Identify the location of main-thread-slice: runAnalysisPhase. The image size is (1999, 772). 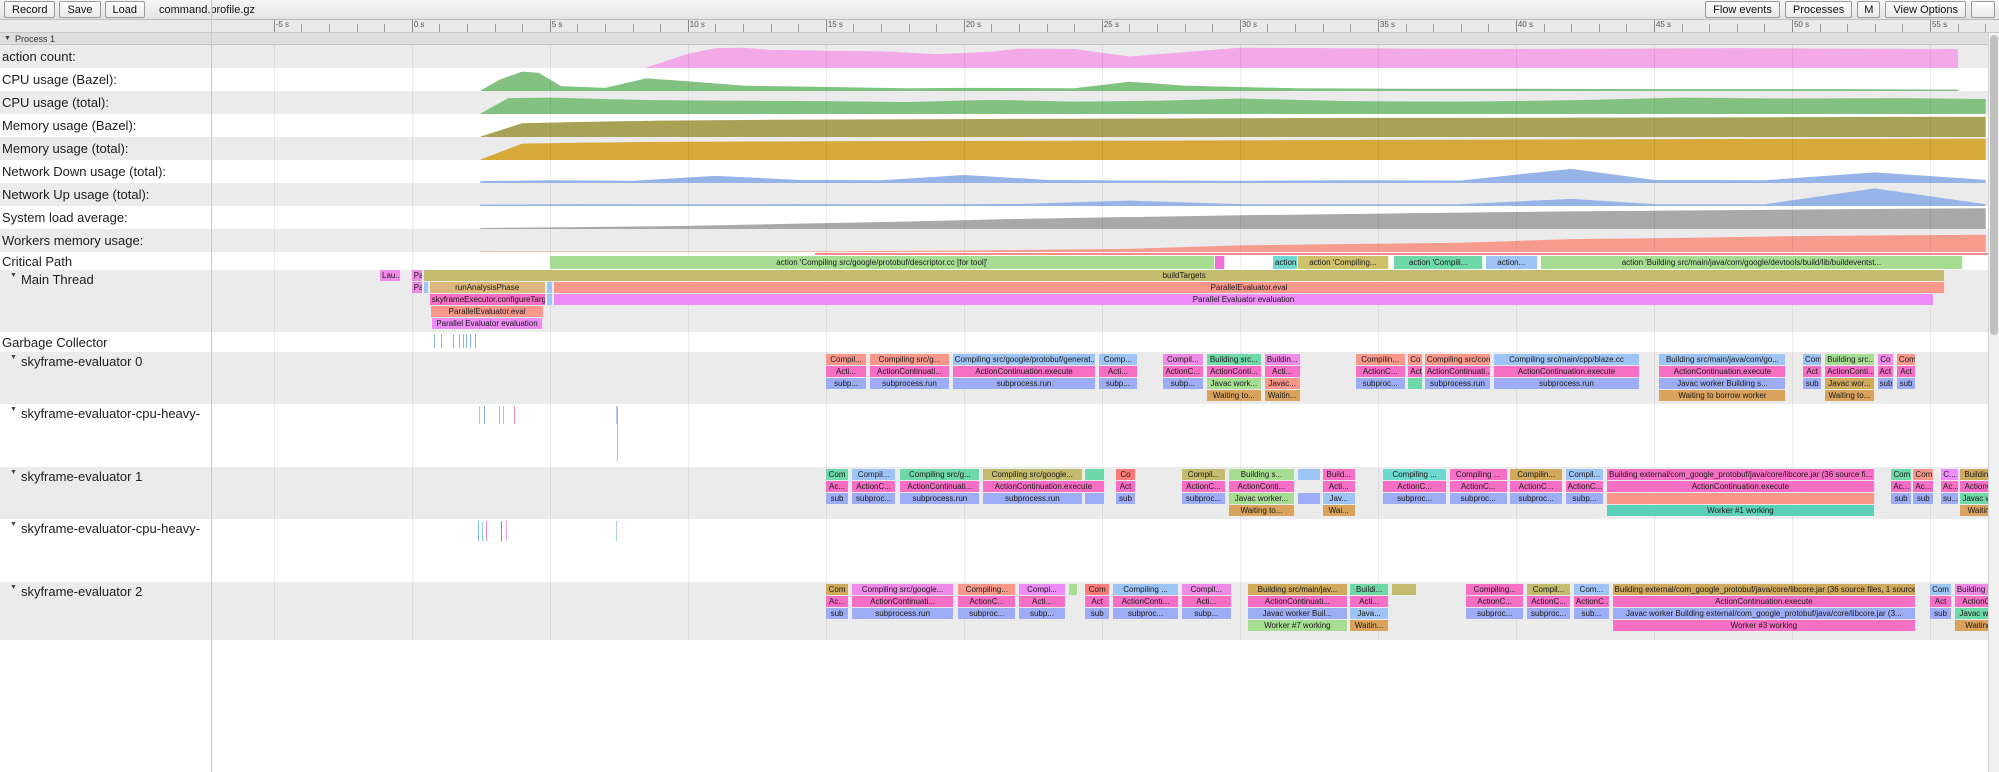
(487, 287).